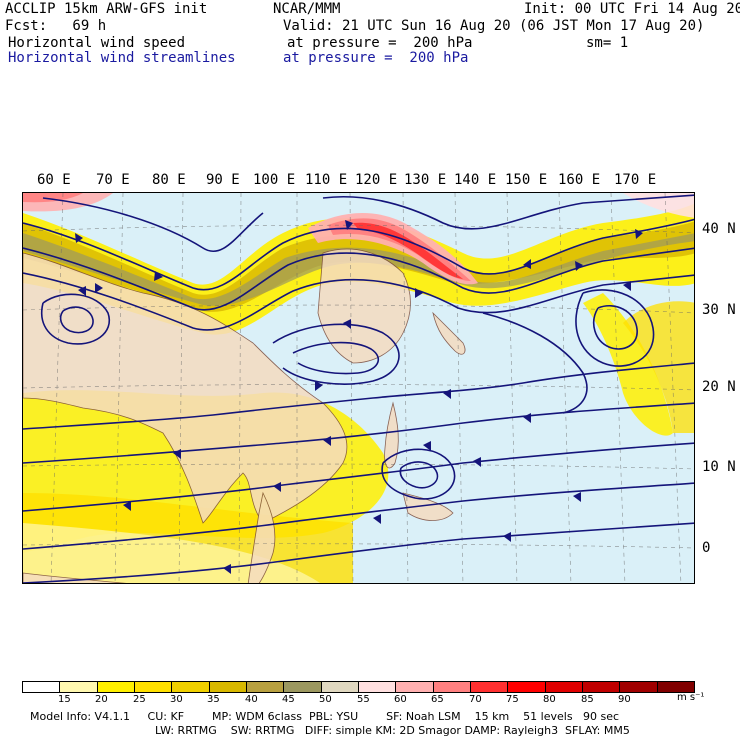  What do you see at coordinates (251, 699) in the screenshot?
I see `colorbar-label: 40` at bounding box center [251, 699].